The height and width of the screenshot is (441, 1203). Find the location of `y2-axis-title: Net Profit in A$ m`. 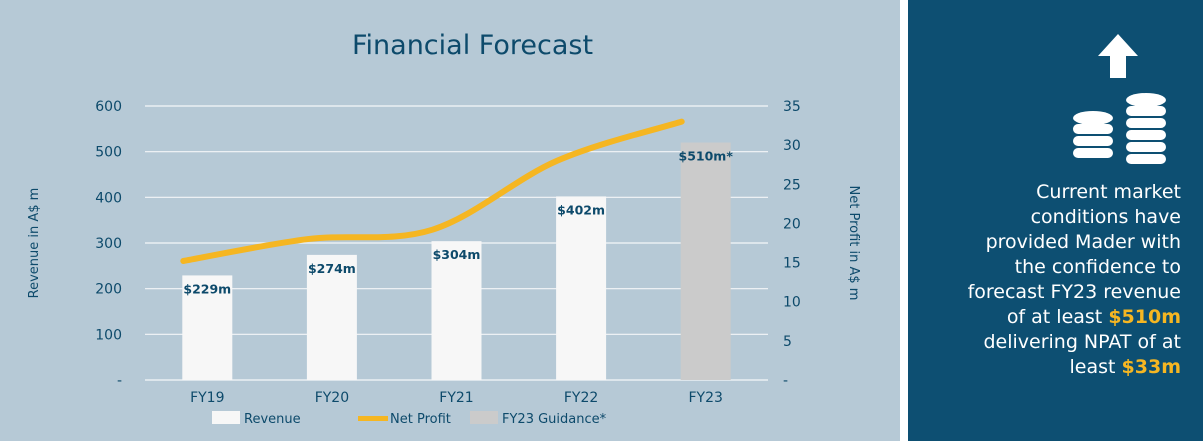

y2-axis-title: Net Profit in A$ m is located at coordinates (853, 243).